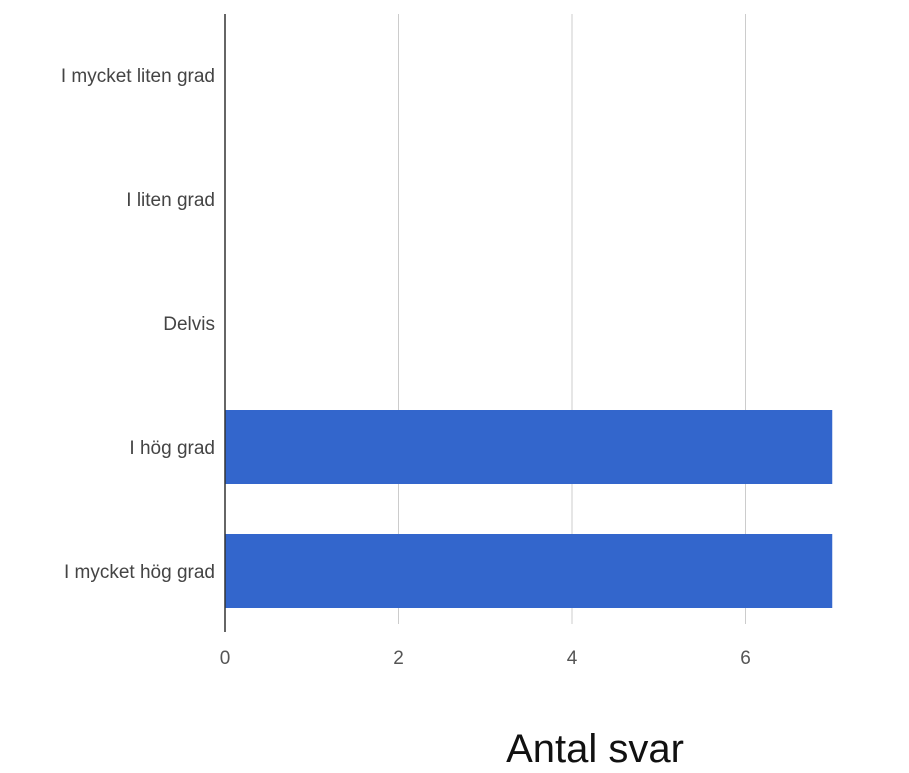 The width and height of the screenshot is (909, 773). Describe the element at coordinates (139, 572) in the screenshot. I see `category-label-4: I mycket hög grad` at that location.